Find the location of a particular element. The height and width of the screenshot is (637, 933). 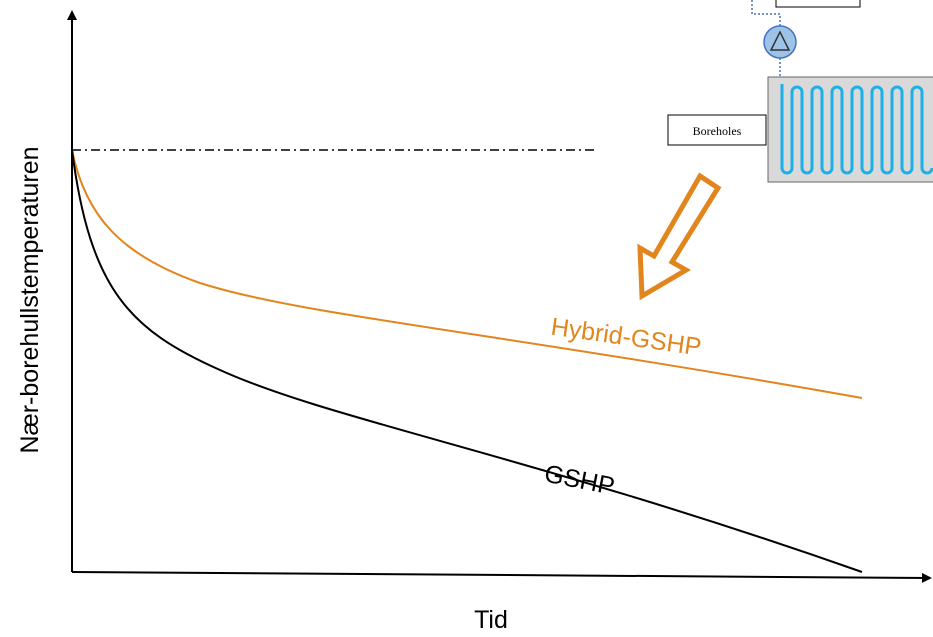

pump-symbol is located at coordinates (780, 40).